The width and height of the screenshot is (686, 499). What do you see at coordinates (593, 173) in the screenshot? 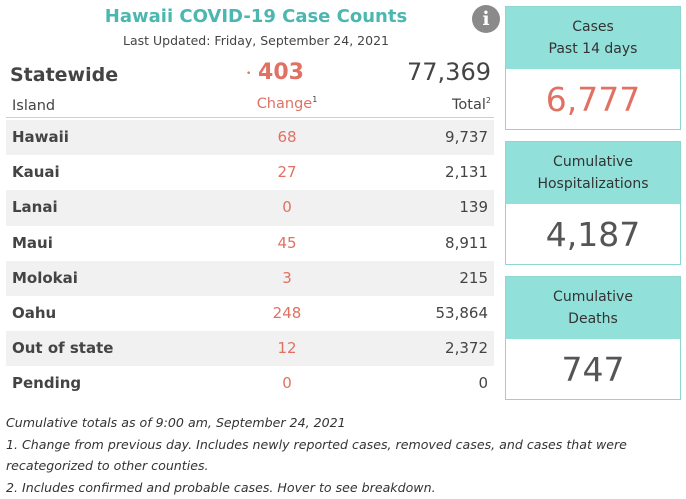
I see `card-header: Cumulative Hospitalizations` at bounding box center [593, 173].